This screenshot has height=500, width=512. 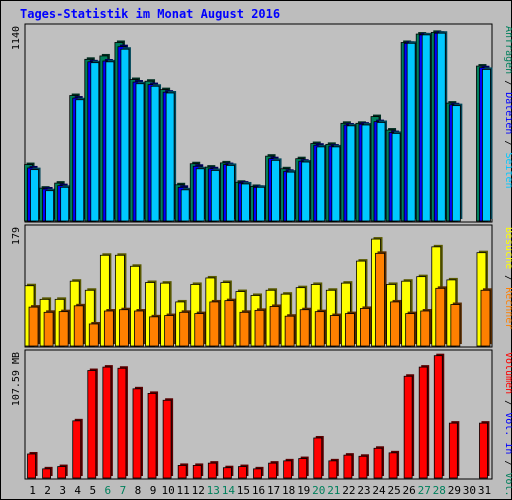 I want to click on bar-seiten-day-11-face, so click(x=185, y=205).